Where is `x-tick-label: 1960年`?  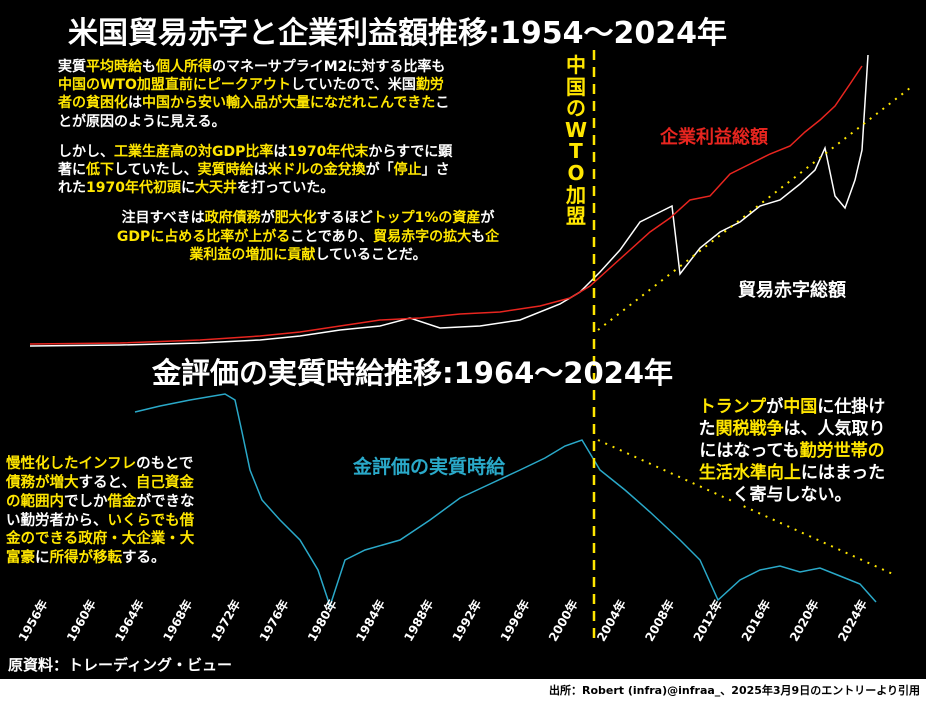 x-tick-label: 1960年 is located at coordinates (81, 620).